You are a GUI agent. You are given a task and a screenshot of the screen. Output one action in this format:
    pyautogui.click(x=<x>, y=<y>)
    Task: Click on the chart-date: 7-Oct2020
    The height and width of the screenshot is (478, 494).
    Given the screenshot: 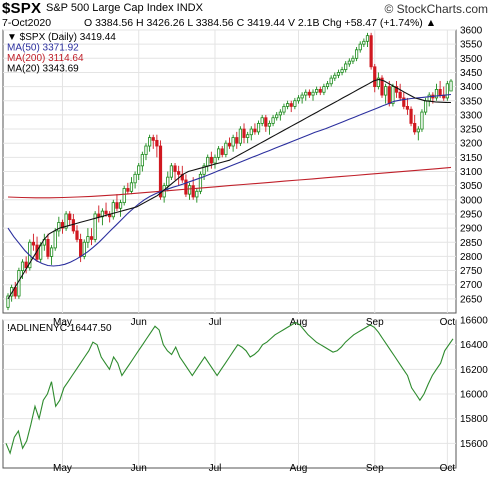 What is the action you would take?
    pyautogui.click(x=27, y=23)
    